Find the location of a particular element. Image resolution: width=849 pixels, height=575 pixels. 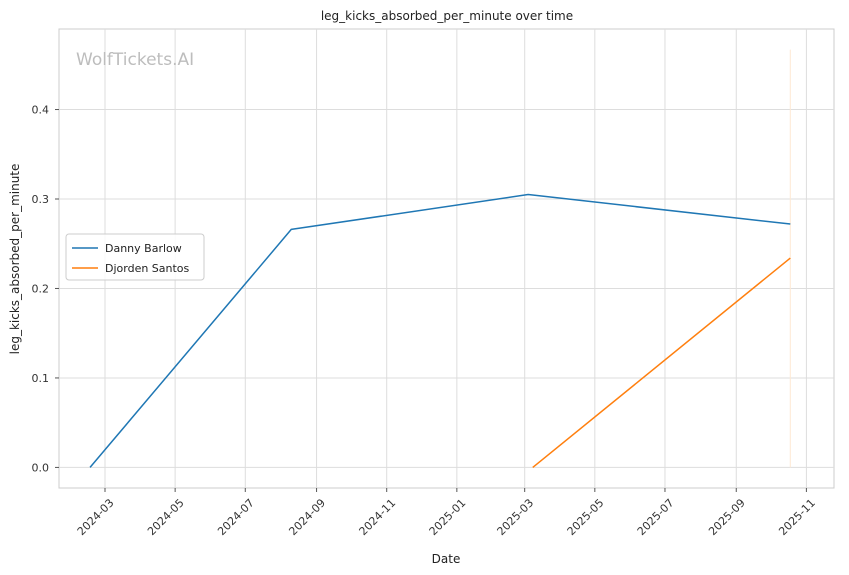

legend-box is located at coordinates (135, 257).